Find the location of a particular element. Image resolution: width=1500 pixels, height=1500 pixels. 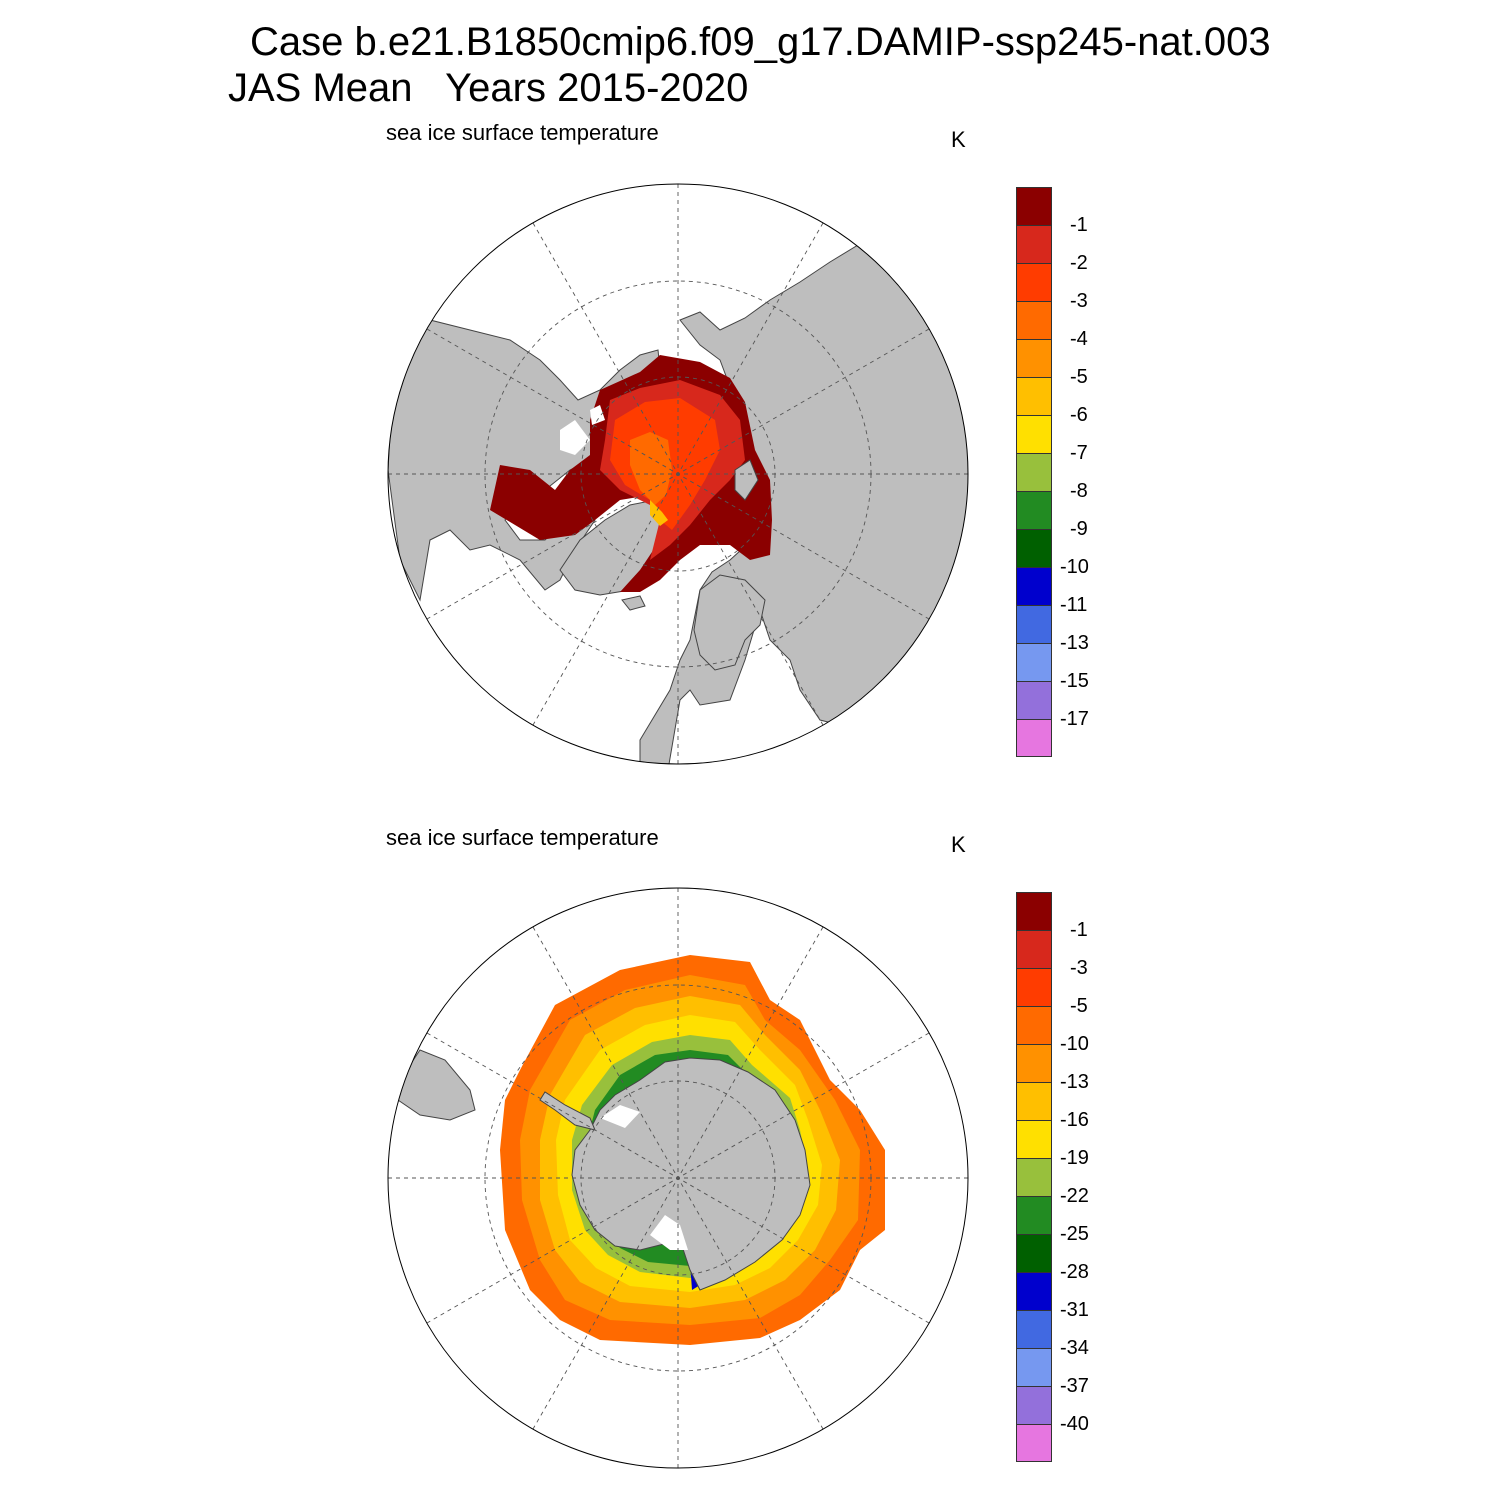

south-colorbar is located at coordinates (1034, 1177).